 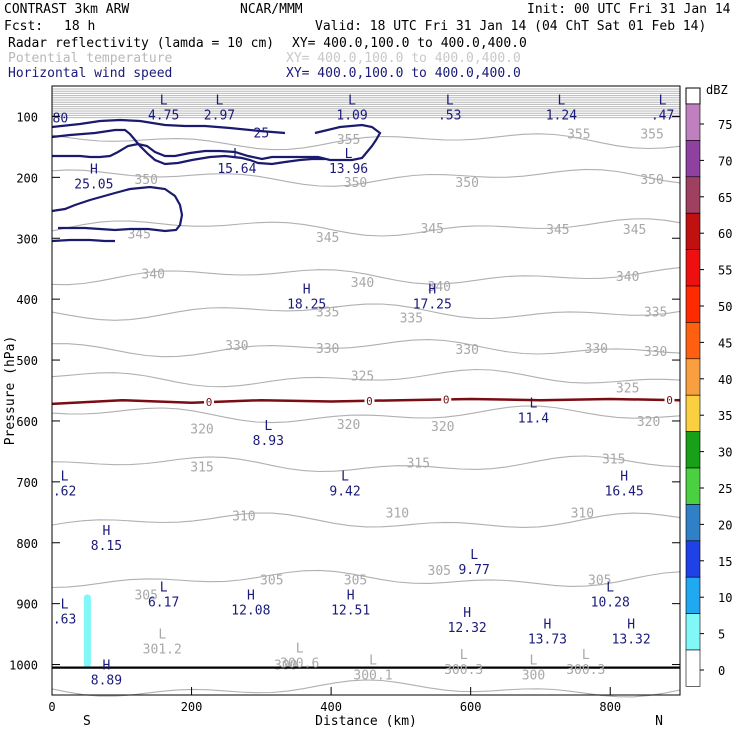 What do you see at coordinates (27, 422) in the screenshot?
I see `y-tick-label: 600` at bounding box center [27, 422].